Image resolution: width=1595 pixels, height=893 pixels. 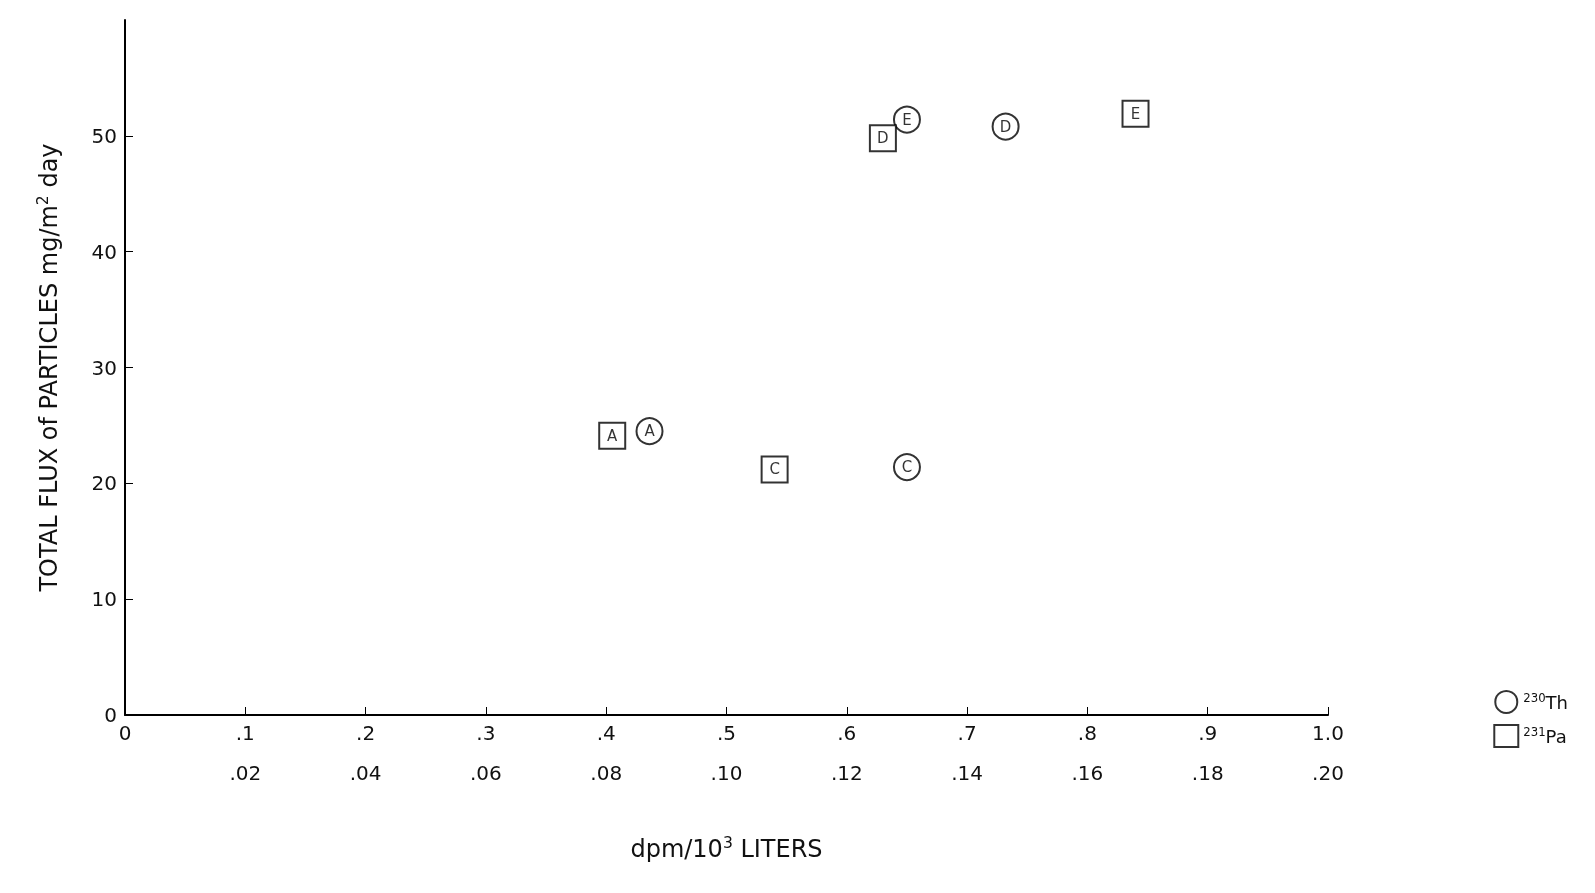 What do you see at coordinates (1328, 773) in the screenshot?
I see `x2-tick-label: .20` at bounding box center [1328, 773].